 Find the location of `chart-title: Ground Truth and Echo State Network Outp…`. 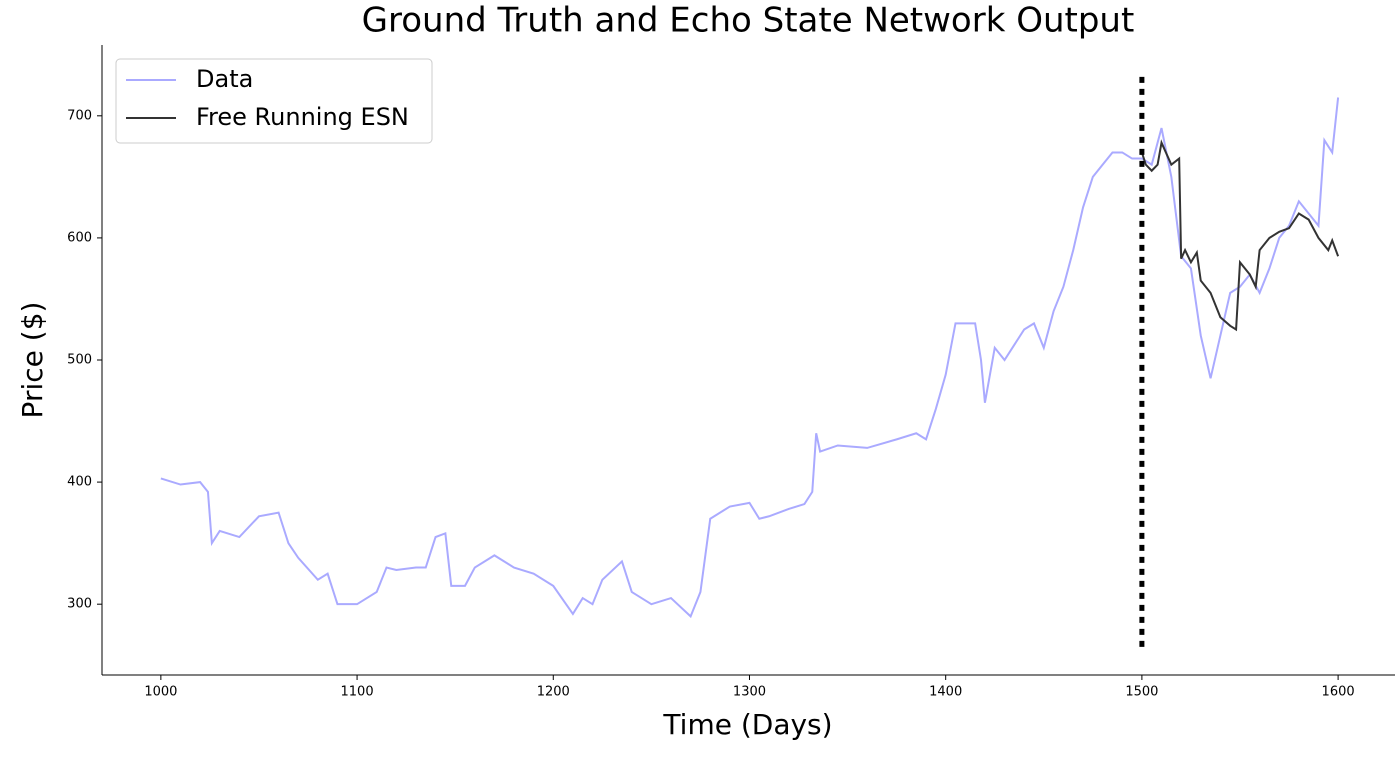

chart-title: Ground Truth and Echo State Network Outp… is located at coordinates (748, 21).